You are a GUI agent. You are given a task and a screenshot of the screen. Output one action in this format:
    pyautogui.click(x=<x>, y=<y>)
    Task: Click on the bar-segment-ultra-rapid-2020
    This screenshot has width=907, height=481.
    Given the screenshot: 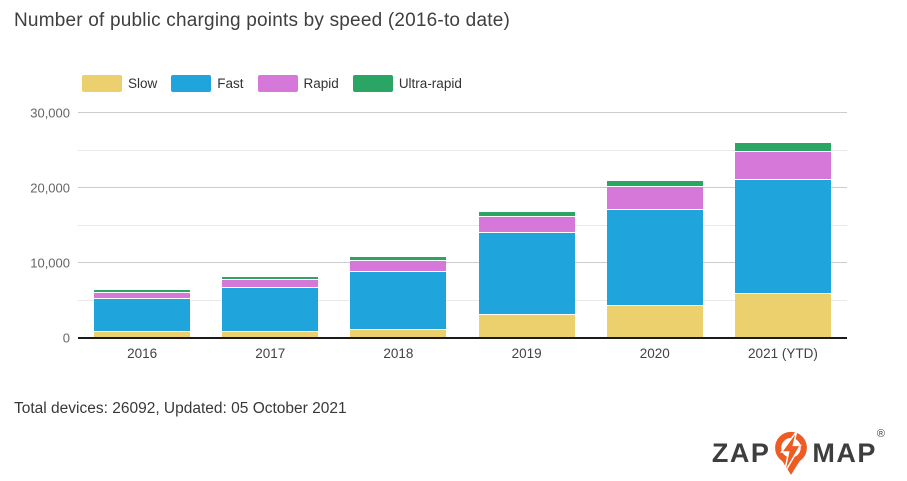 What is the action you would take?
    pyautogui.click(x=654, y=183)
    